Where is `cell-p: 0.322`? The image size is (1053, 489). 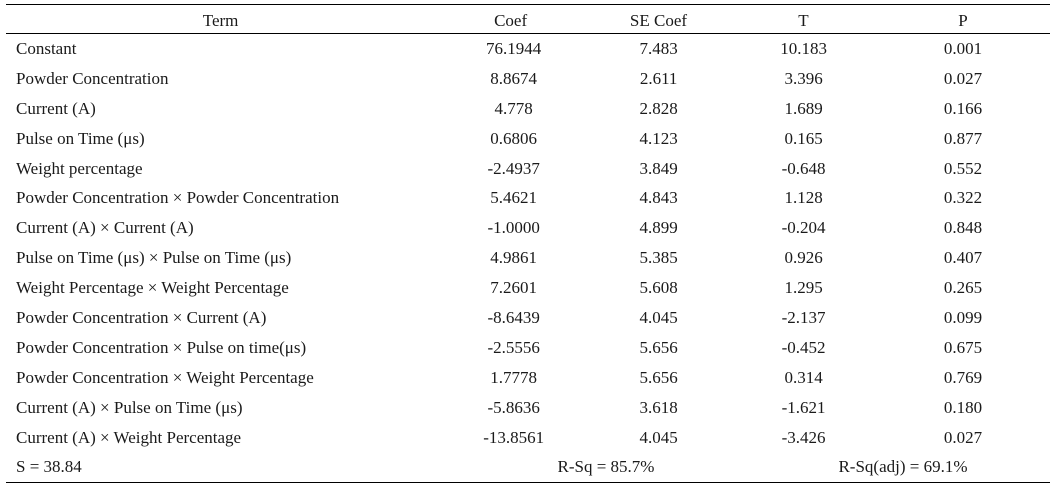 cell-p: 0.322 is located at coordinates (963, 198).